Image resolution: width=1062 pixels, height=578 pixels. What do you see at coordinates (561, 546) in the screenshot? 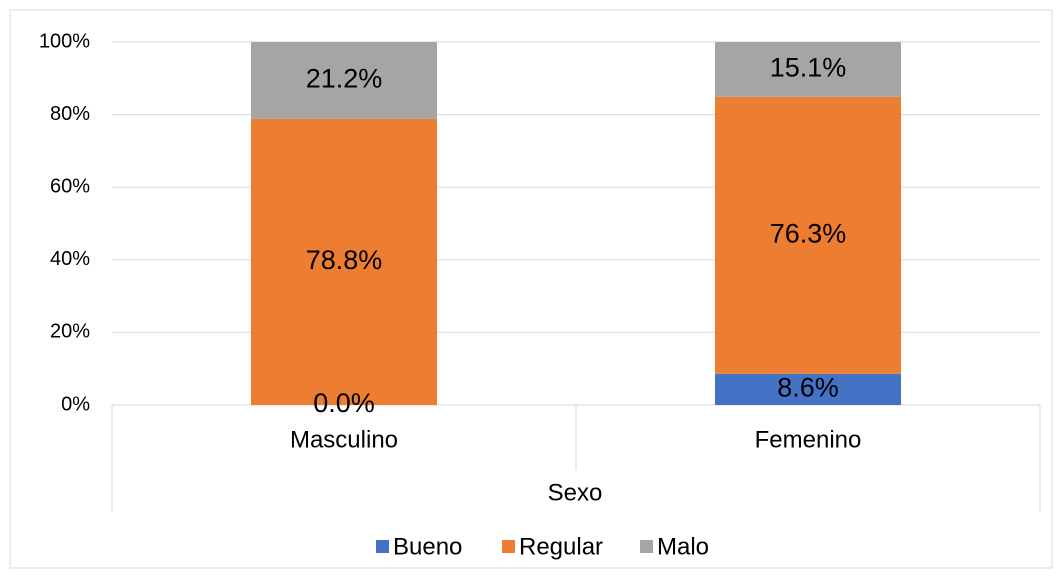
I see `legend-label: Regular` at bounding box center [561, 546].